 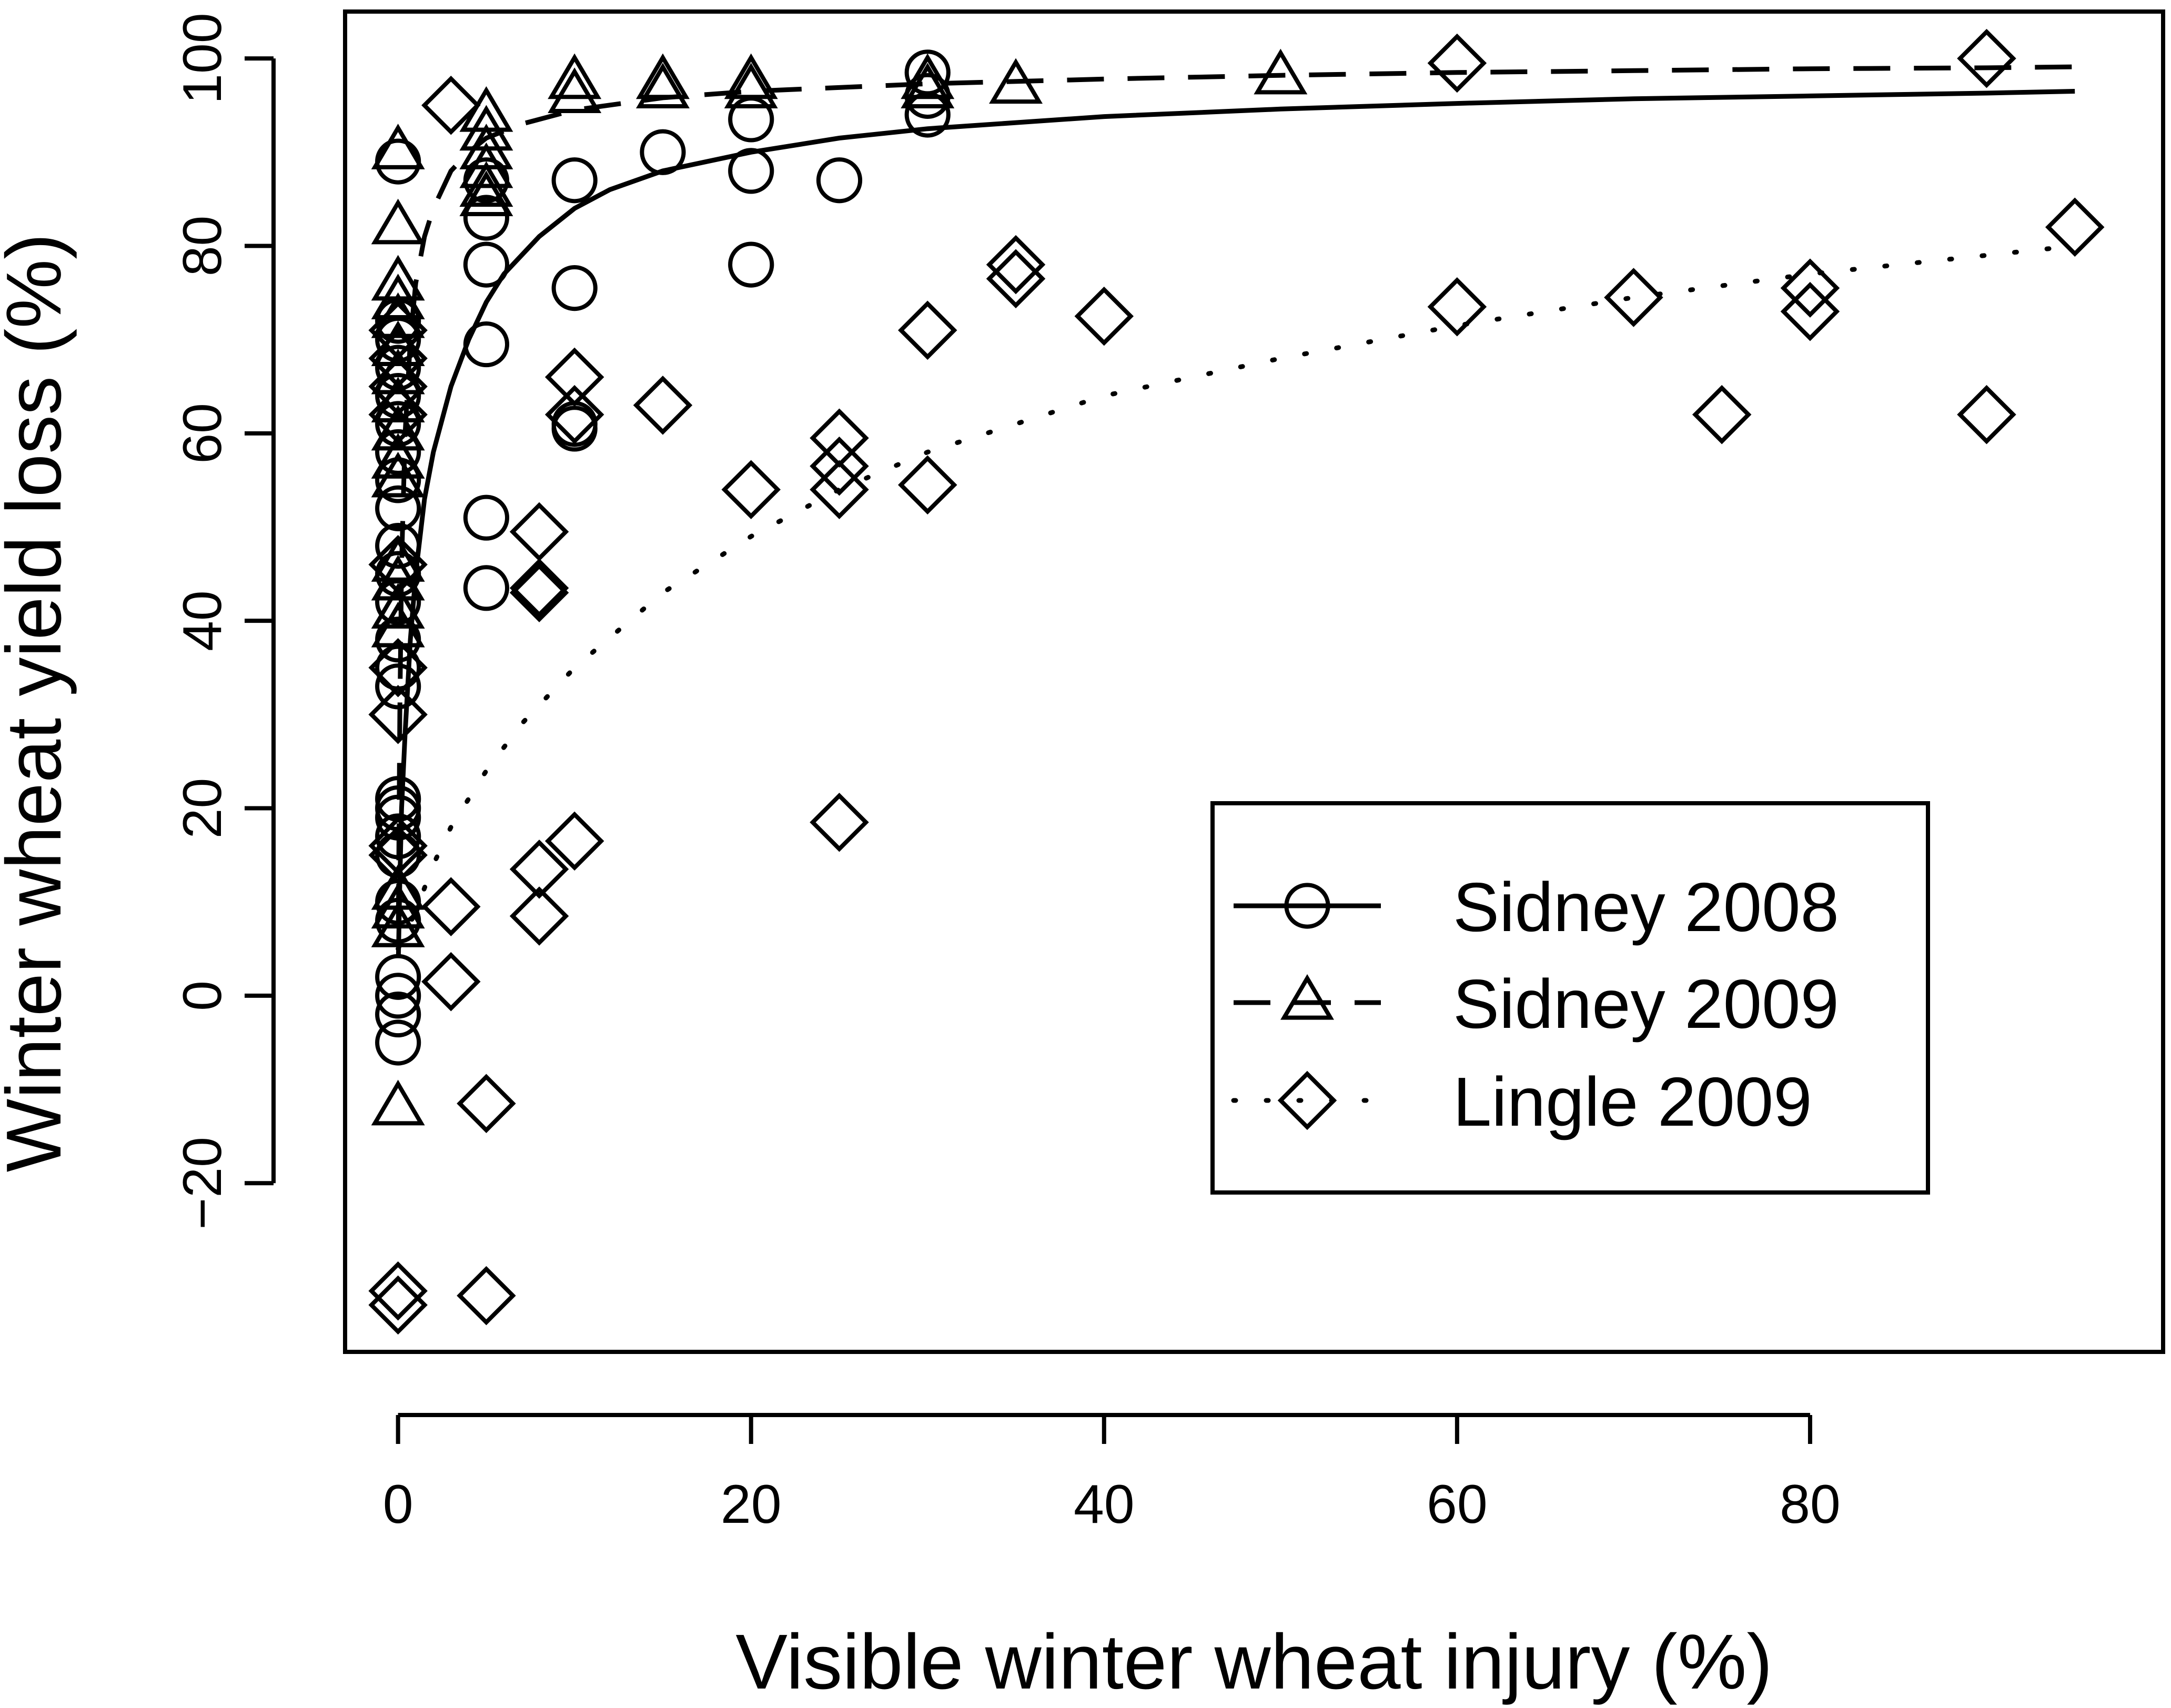 What do you see at coordinates (202, 59) in the screenshot?
I see `y-tick-label: 100` at bounding box center [202, 59].